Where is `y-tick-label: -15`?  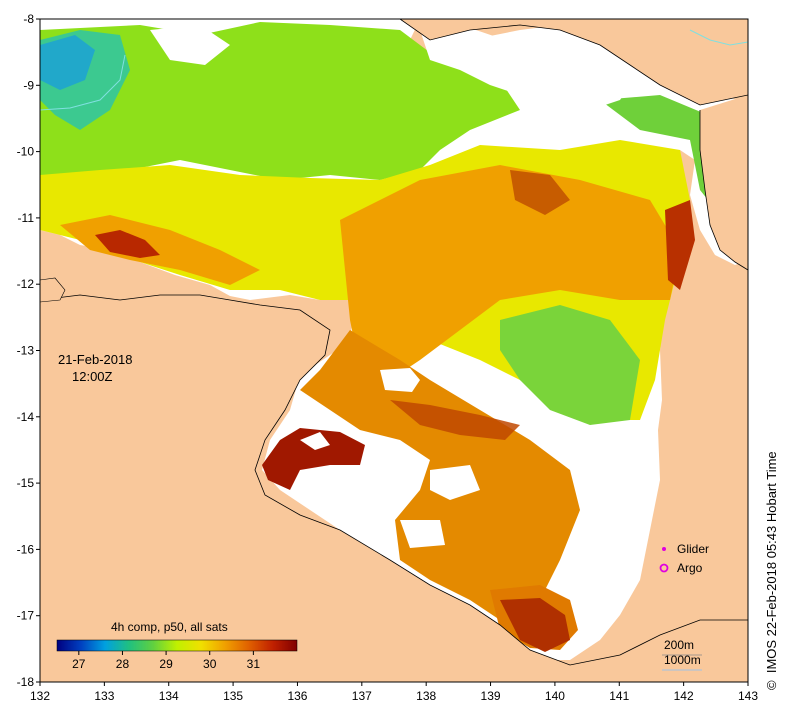 y-tick-label: -15 is located at coordinates (26, 483).